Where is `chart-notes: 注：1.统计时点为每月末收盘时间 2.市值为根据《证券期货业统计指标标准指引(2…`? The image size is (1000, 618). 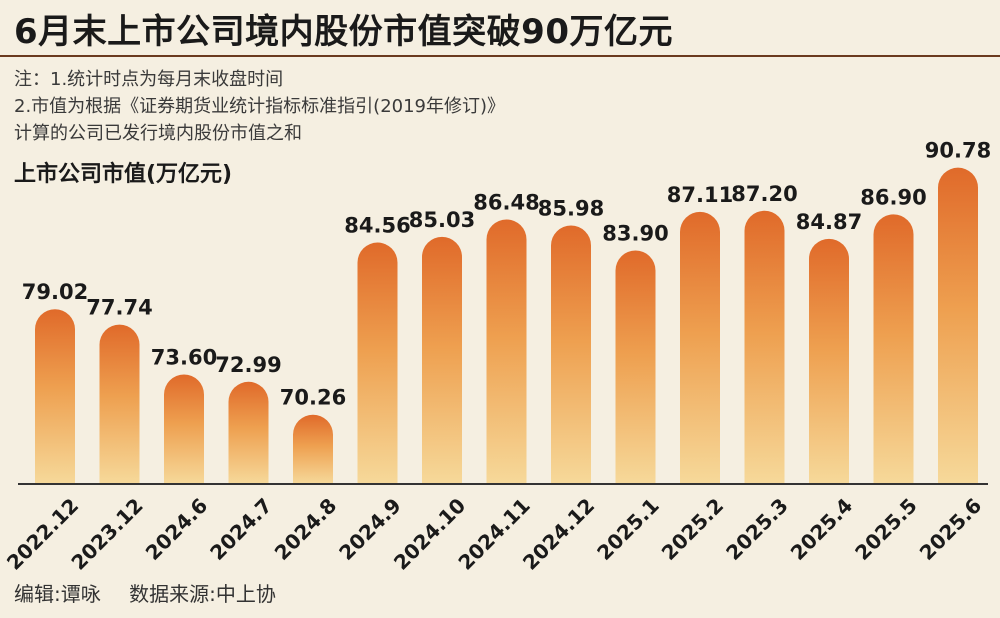 chart-notes: 注：1.统计时点为每月末收盘时间 2.市值为根据《证券期货业统计指标标准指引(2… is located at coordinates (259, 106).